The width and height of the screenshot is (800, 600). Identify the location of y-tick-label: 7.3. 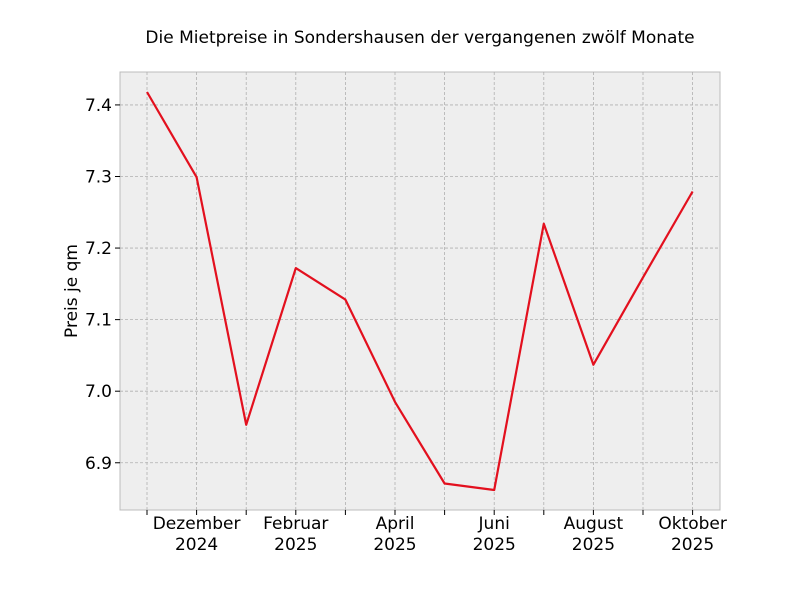
(98, 177).